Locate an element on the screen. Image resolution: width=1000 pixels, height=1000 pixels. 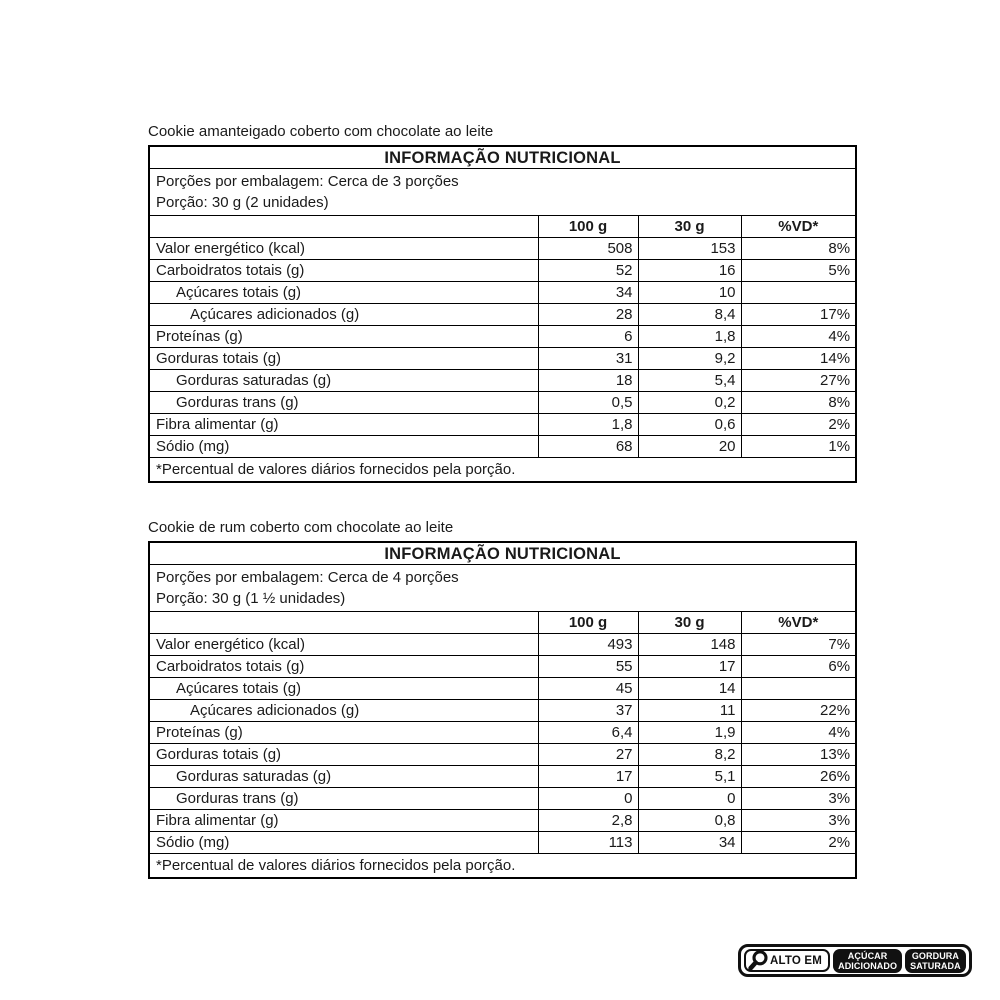
table-row: Valor energético (kcal) 493 148 7% is located at coordinates (502, 644).